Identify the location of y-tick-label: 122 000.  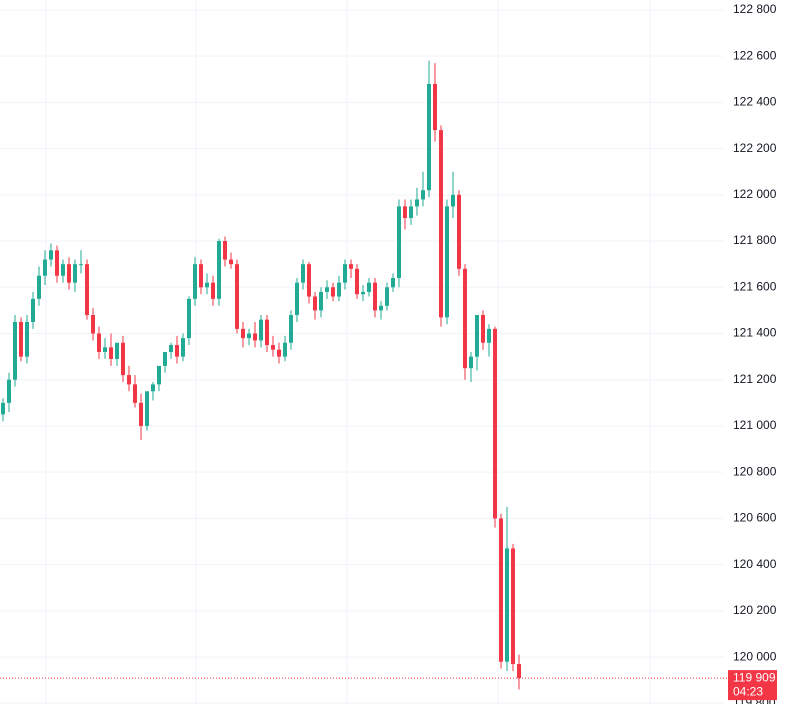
(755, 194).